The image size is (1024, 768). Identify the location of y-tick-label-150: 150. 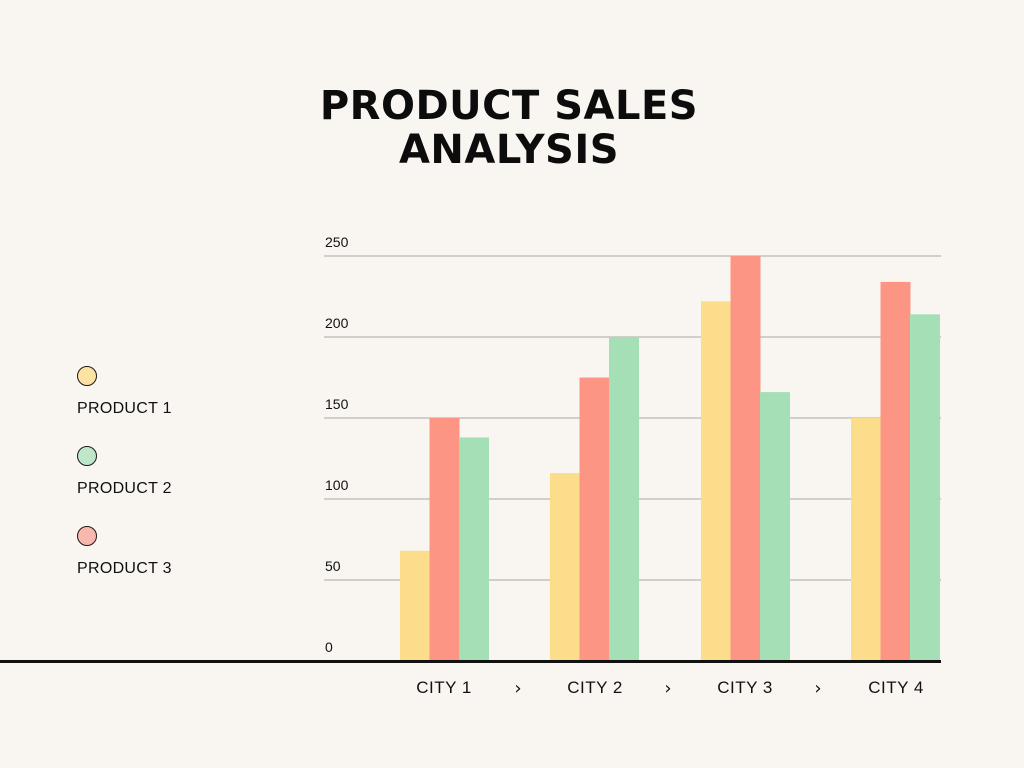
(337, 404).